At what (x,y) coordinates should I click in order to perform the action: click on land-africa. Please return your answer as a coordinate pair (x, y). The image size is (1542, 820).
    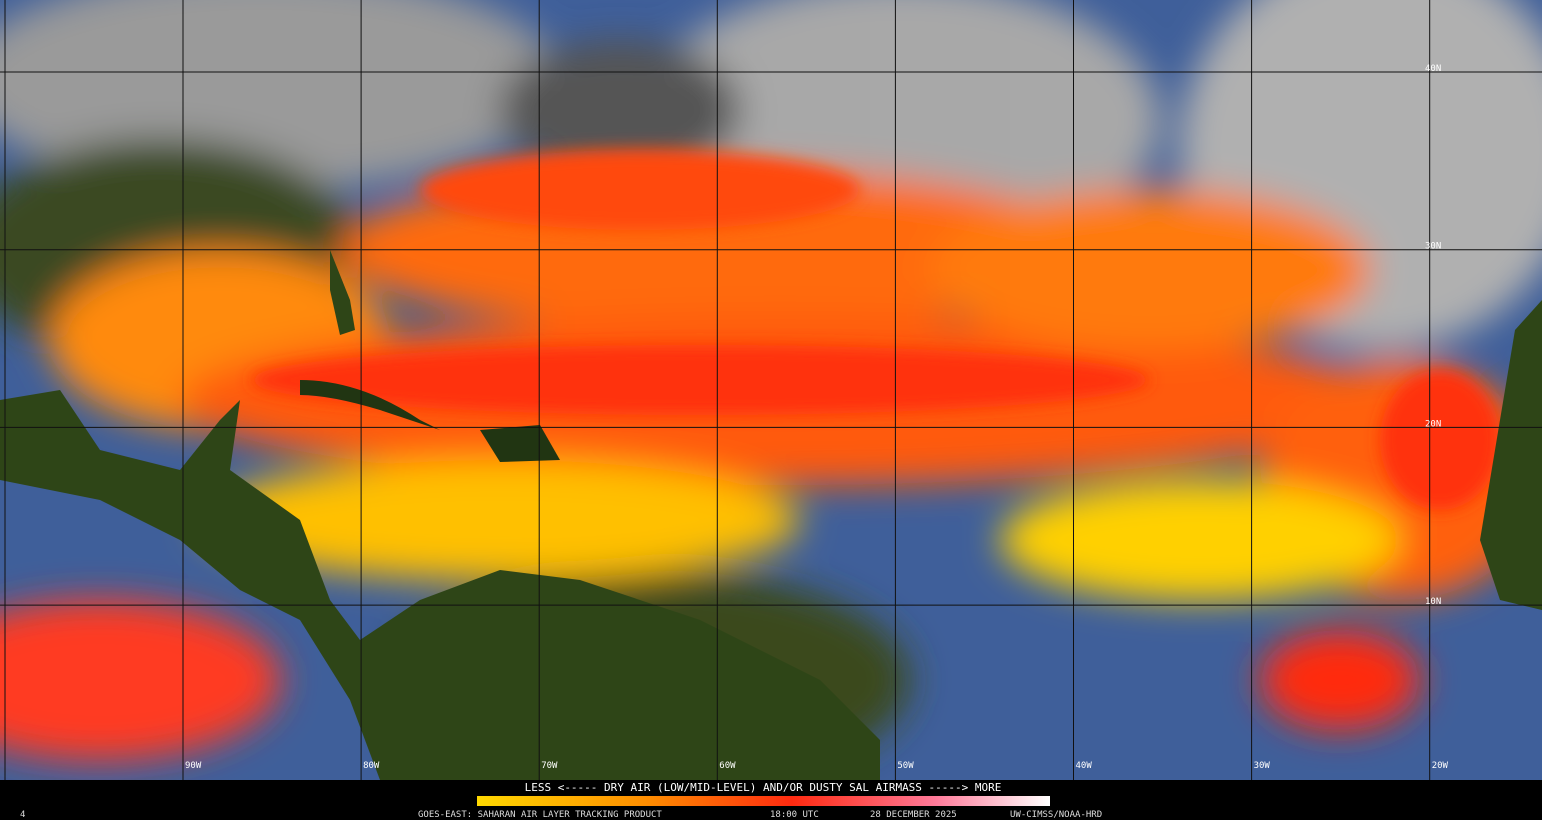
    Looking at the image, I should click on (1511, 455).